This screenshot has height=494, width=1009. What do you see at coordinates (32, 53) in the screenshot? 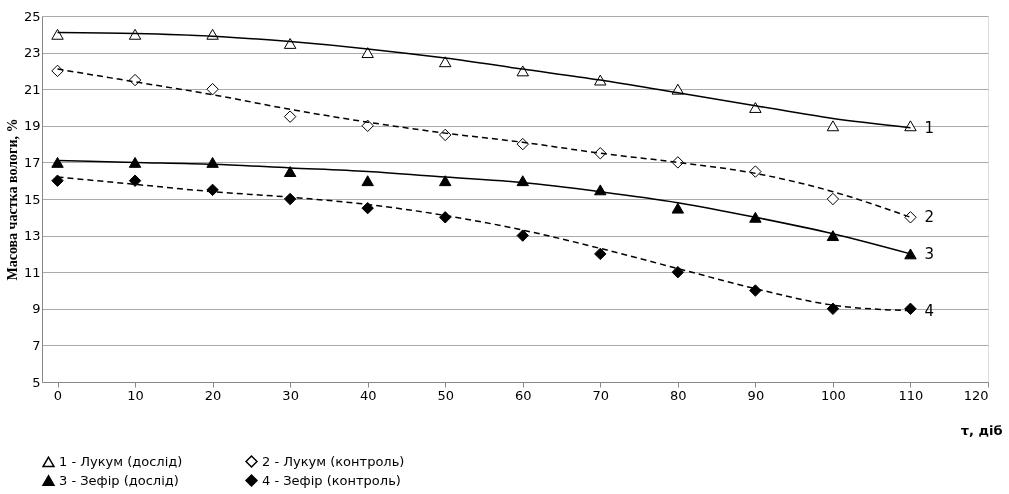
I see `y-tick-label: 23` at bounding box center [32, 53].